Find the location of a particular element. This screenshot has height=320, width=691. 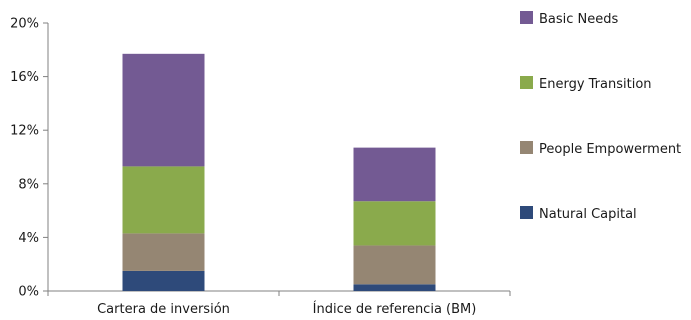

y-tick-label: 16% is located at coordinates (24, 77).